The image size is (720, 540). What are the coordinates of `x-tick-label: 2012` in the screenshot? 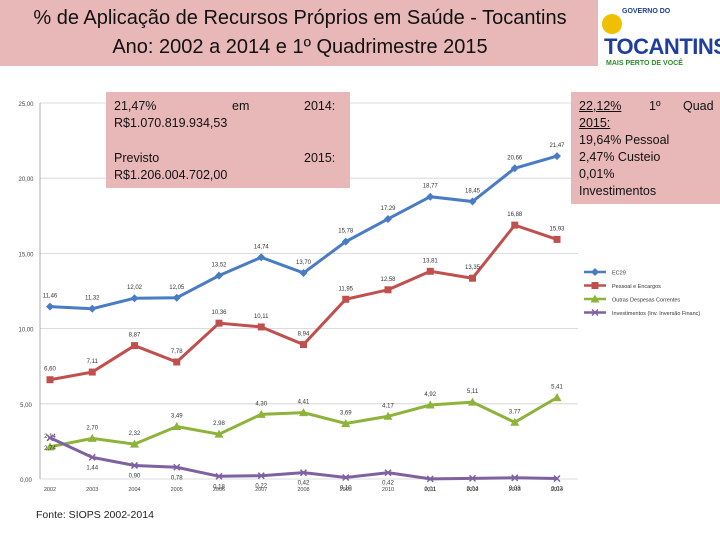 It's located at (472, 490).